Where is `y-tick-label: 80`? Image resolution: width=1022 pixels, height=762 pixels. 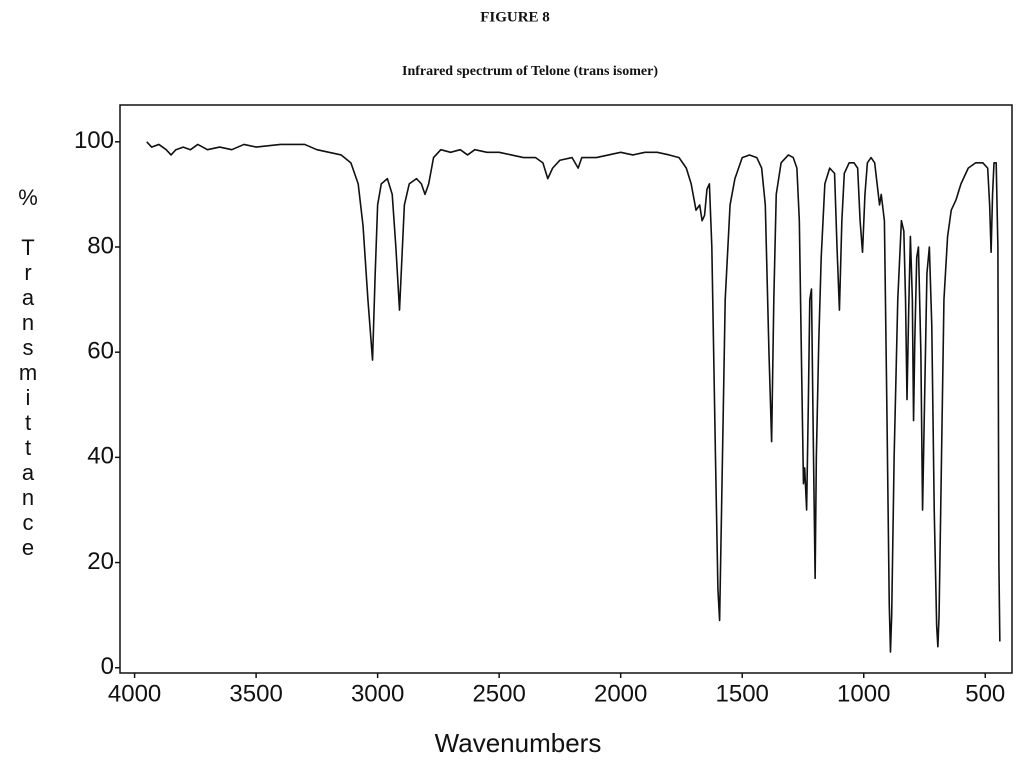
y-tick-label: 80 is located at coordinates (100, 245).